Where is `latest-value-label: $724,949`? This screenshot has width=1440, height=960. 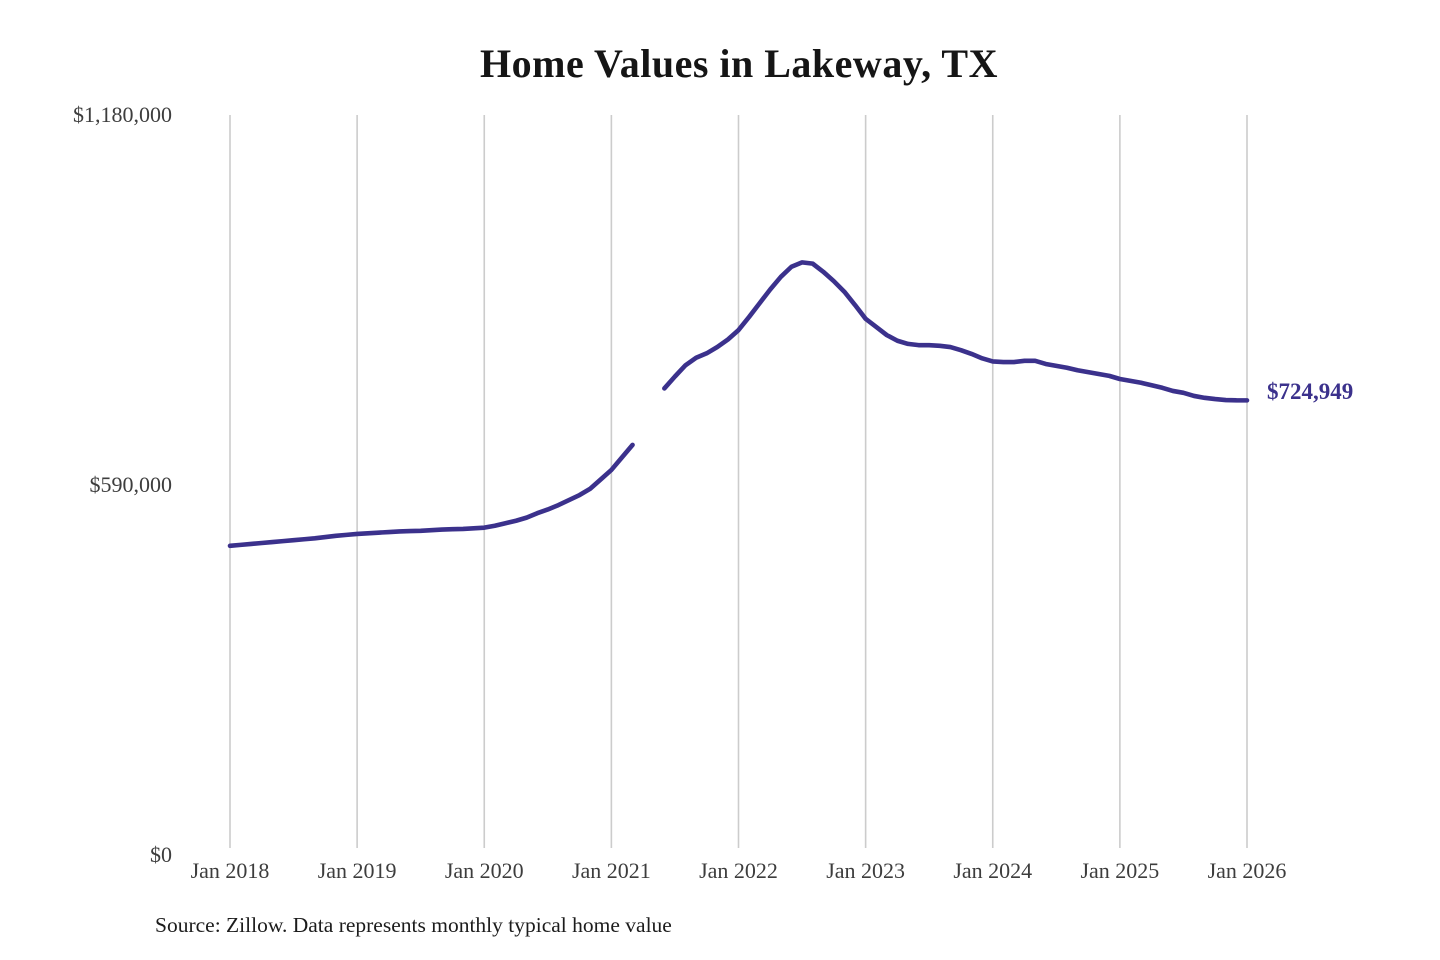
latest-value-label: $724,949 is located at coordinates (1310, 392).